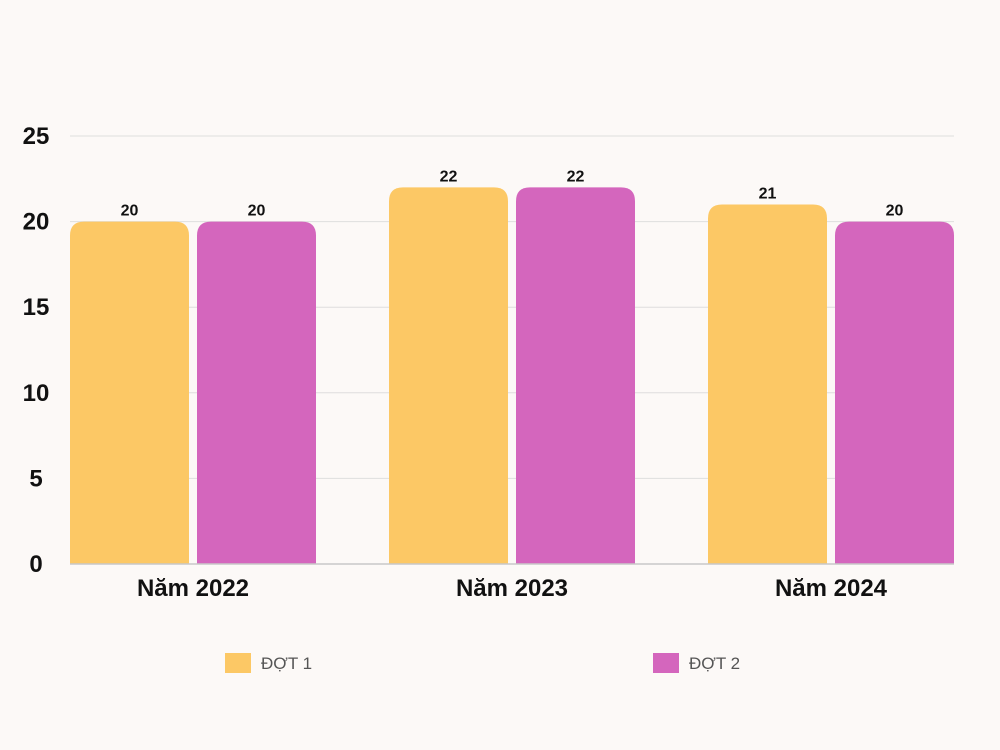  What do you see at coordinates (512, 588) in the screenshot?
I see `x-tick-label: Năm 2023` at bounding box center [512, 588].